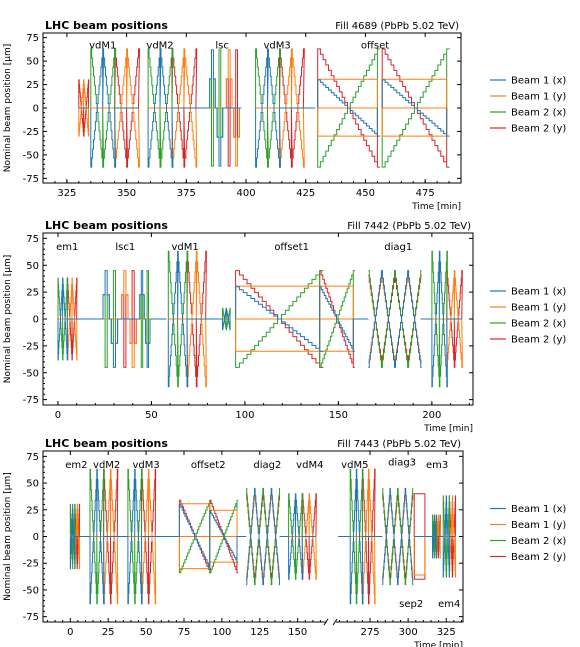  What do you see at coordinates (126, 193) in the screenshot?
I see `x-tick-label: 350` at bounding box center [126, 193].